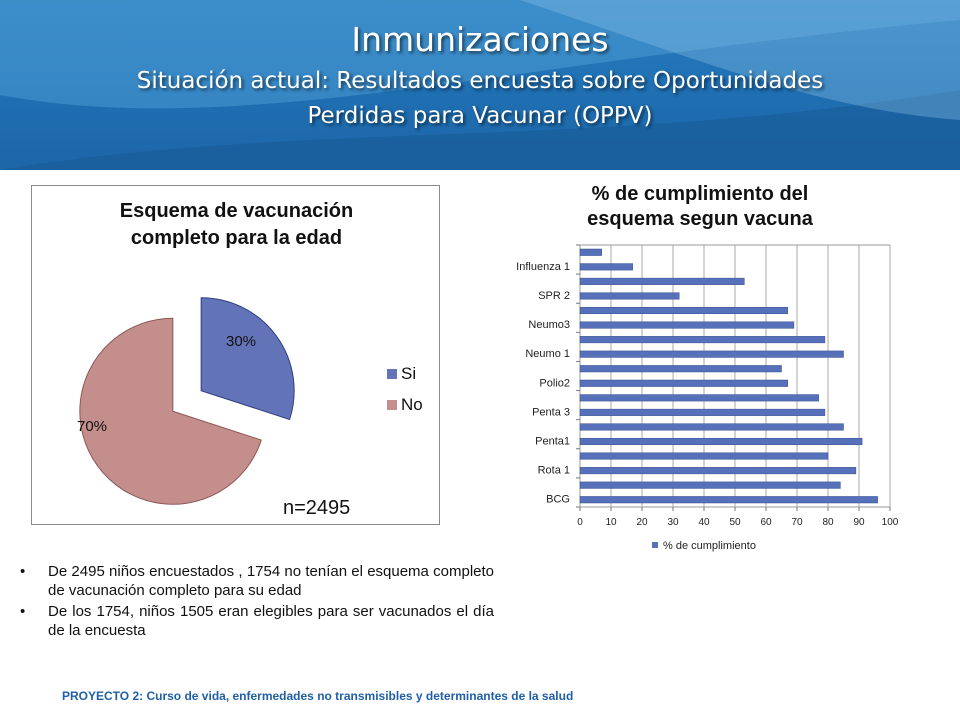  What do you see at coordinates (412, 404) in the screenshot?
I see `legend-label-no: No` at bounding box center [412, 404].